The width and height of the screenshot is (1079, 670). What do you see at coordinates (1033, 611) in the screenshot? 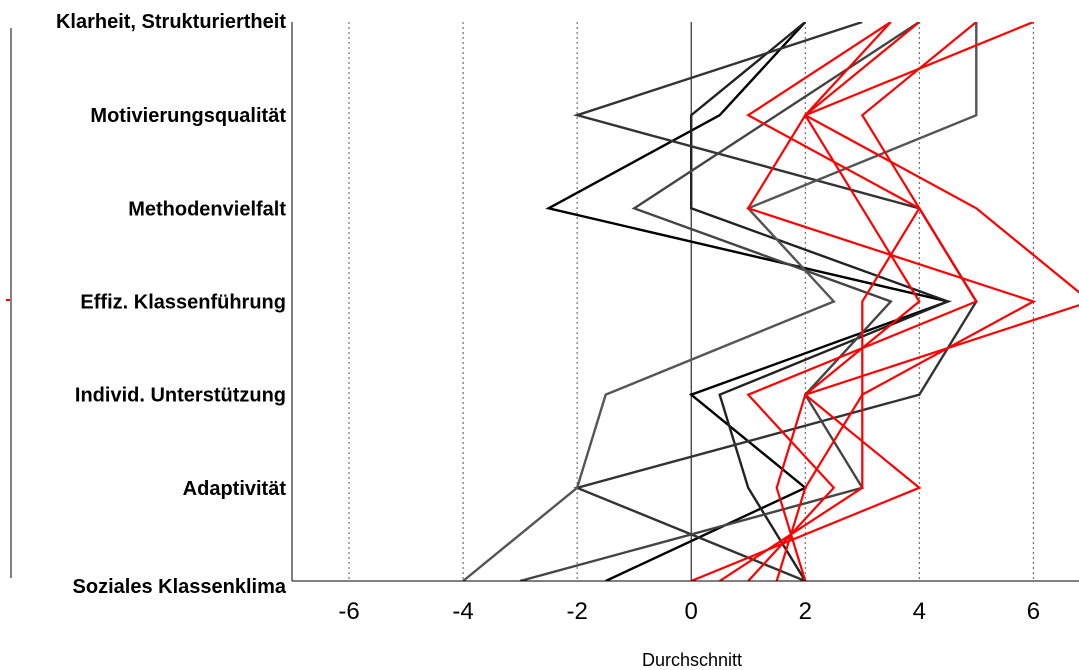
I see `x-tick-label: 6` at bounding box center [1033, 611].